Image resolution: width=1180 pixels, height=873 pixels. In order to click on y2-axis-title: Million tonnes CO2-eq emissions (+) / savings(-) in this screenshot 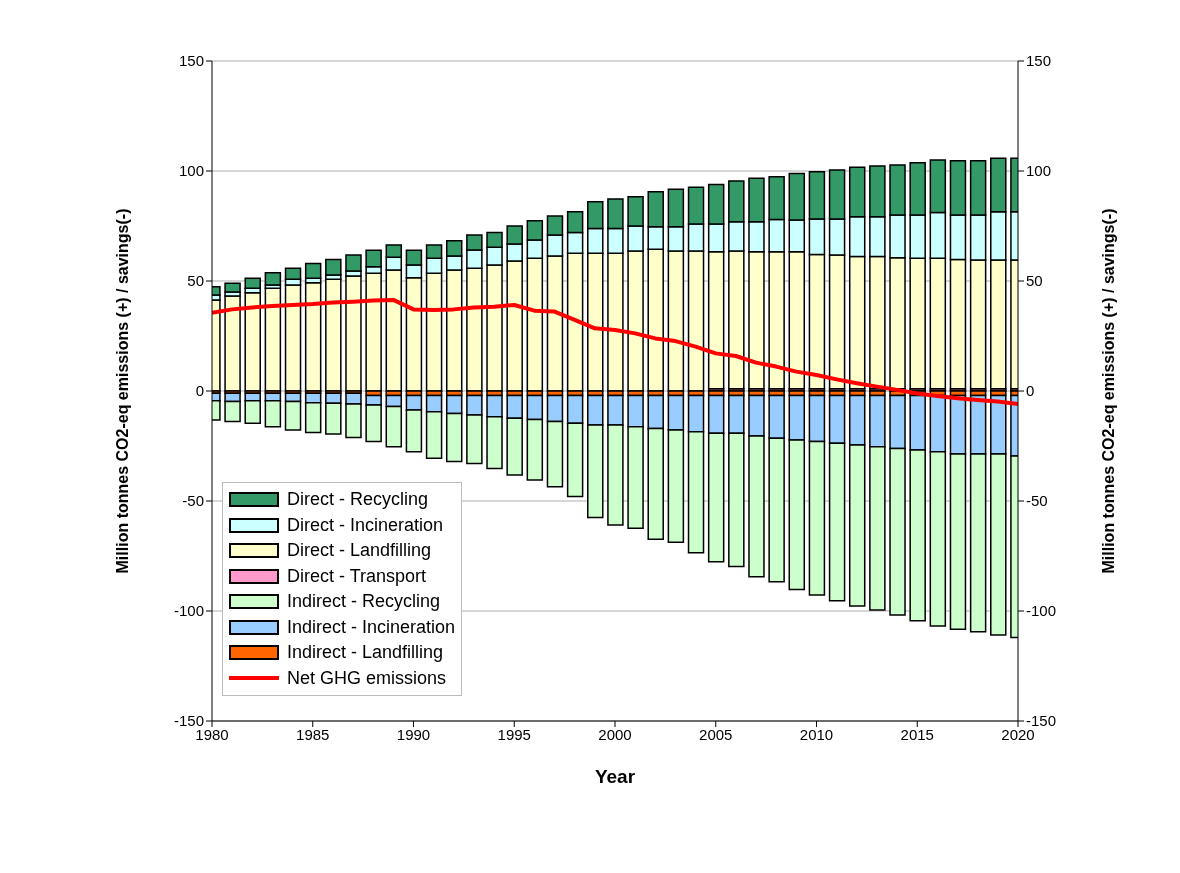, I will do `click(1108, 391)`.